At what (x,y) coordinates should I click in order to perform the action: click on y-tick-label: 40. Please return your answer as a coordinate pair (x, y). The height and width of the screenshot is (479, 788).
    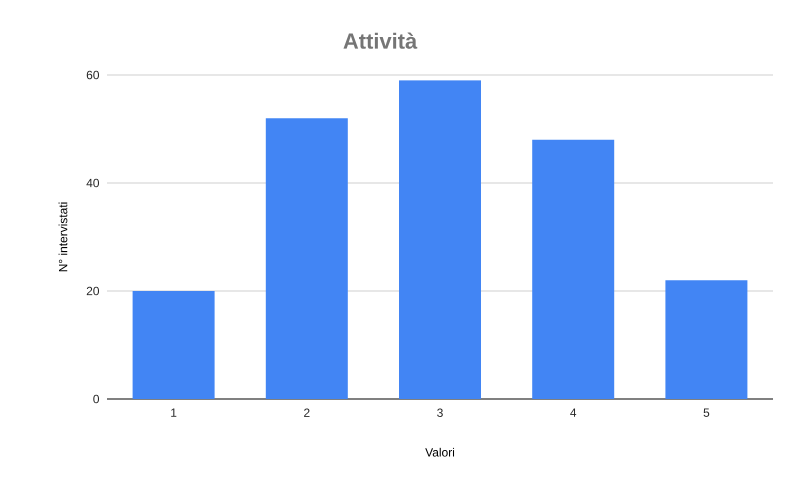
    Looking at the image, I should click on (93, 183).